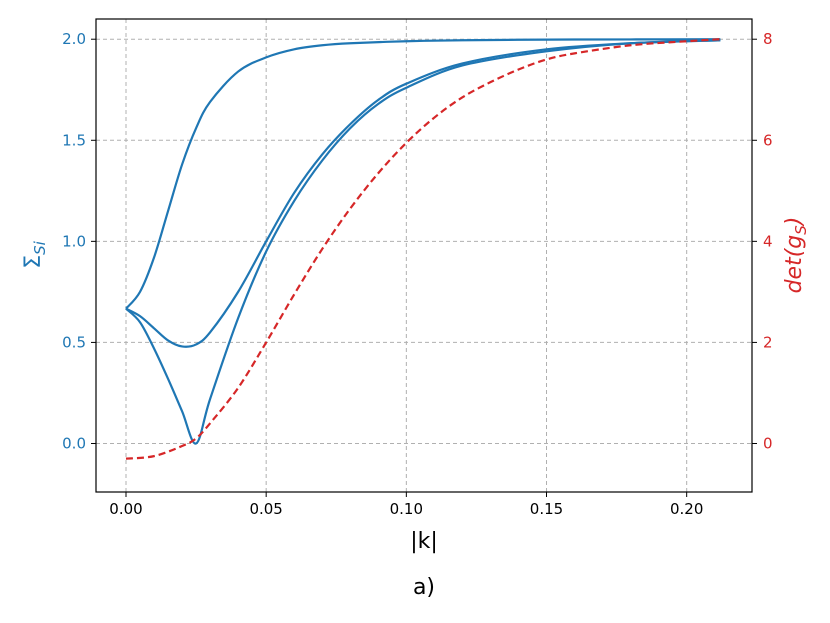 The height and width of the screenshot is (623, 830). Describe the element at coordinates (546, 509) in the screenshot. I see `x-tick-label-3: 0.15` at that location.